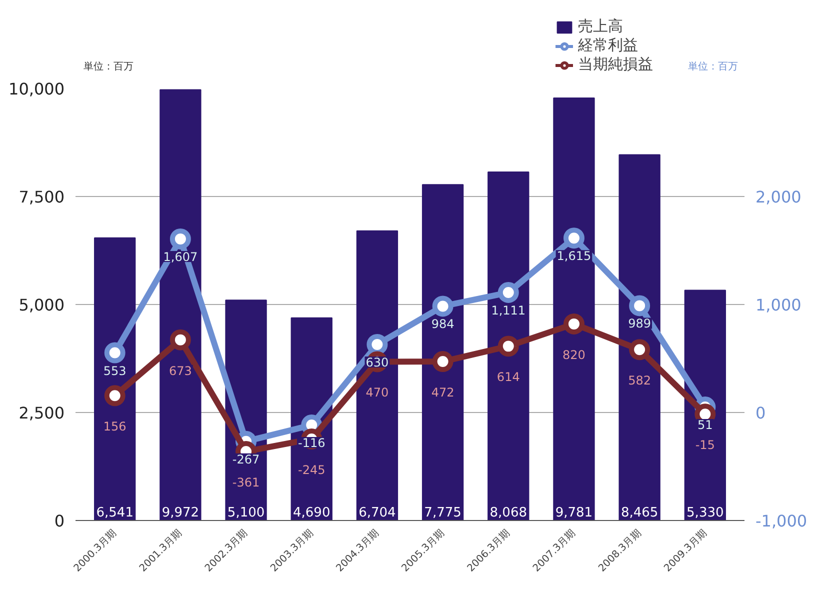  I want to click on y2-tick-label: 1,000, so click(779, 305).